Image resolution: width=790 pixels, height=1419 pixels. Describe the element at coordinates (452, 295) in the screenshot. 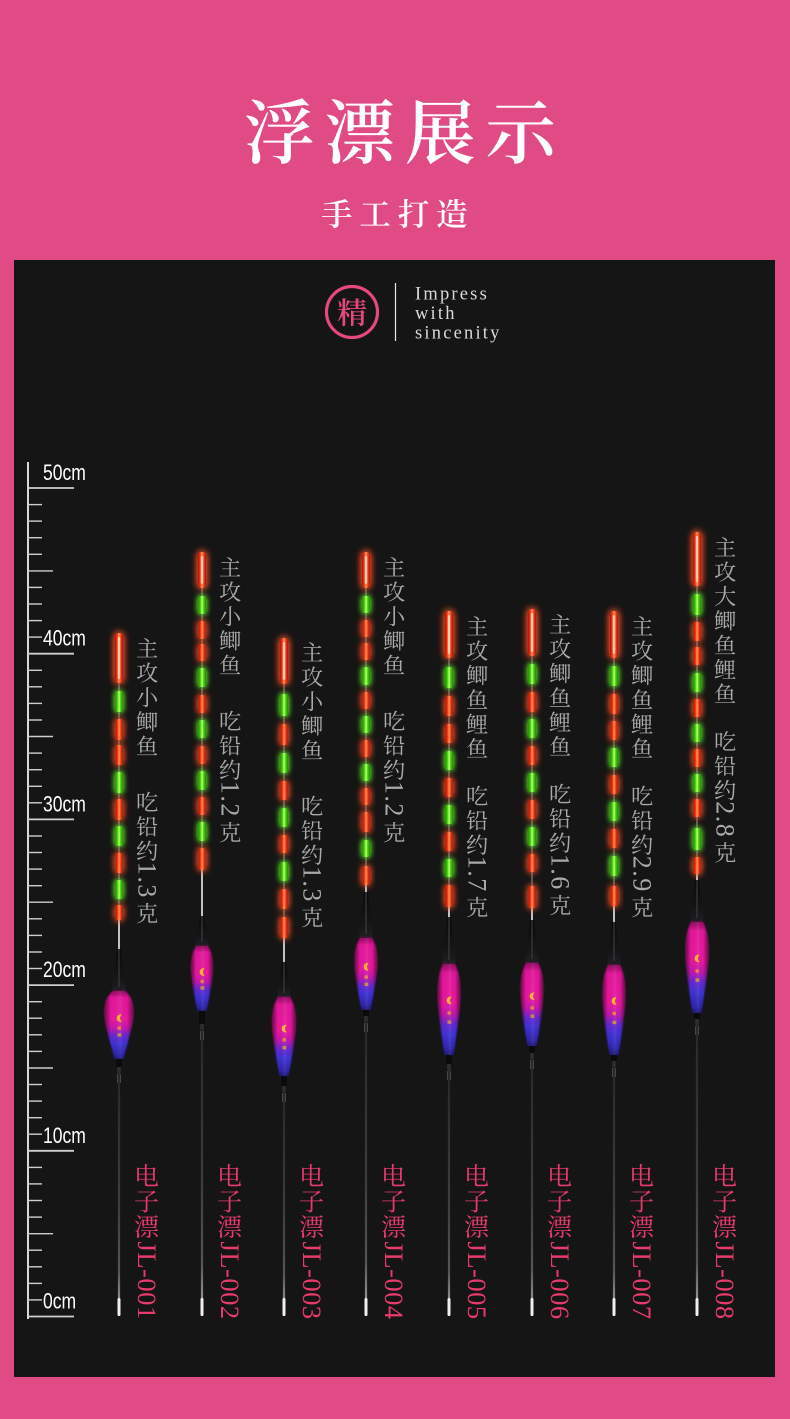

I see `svg-text: Impress` at that location.